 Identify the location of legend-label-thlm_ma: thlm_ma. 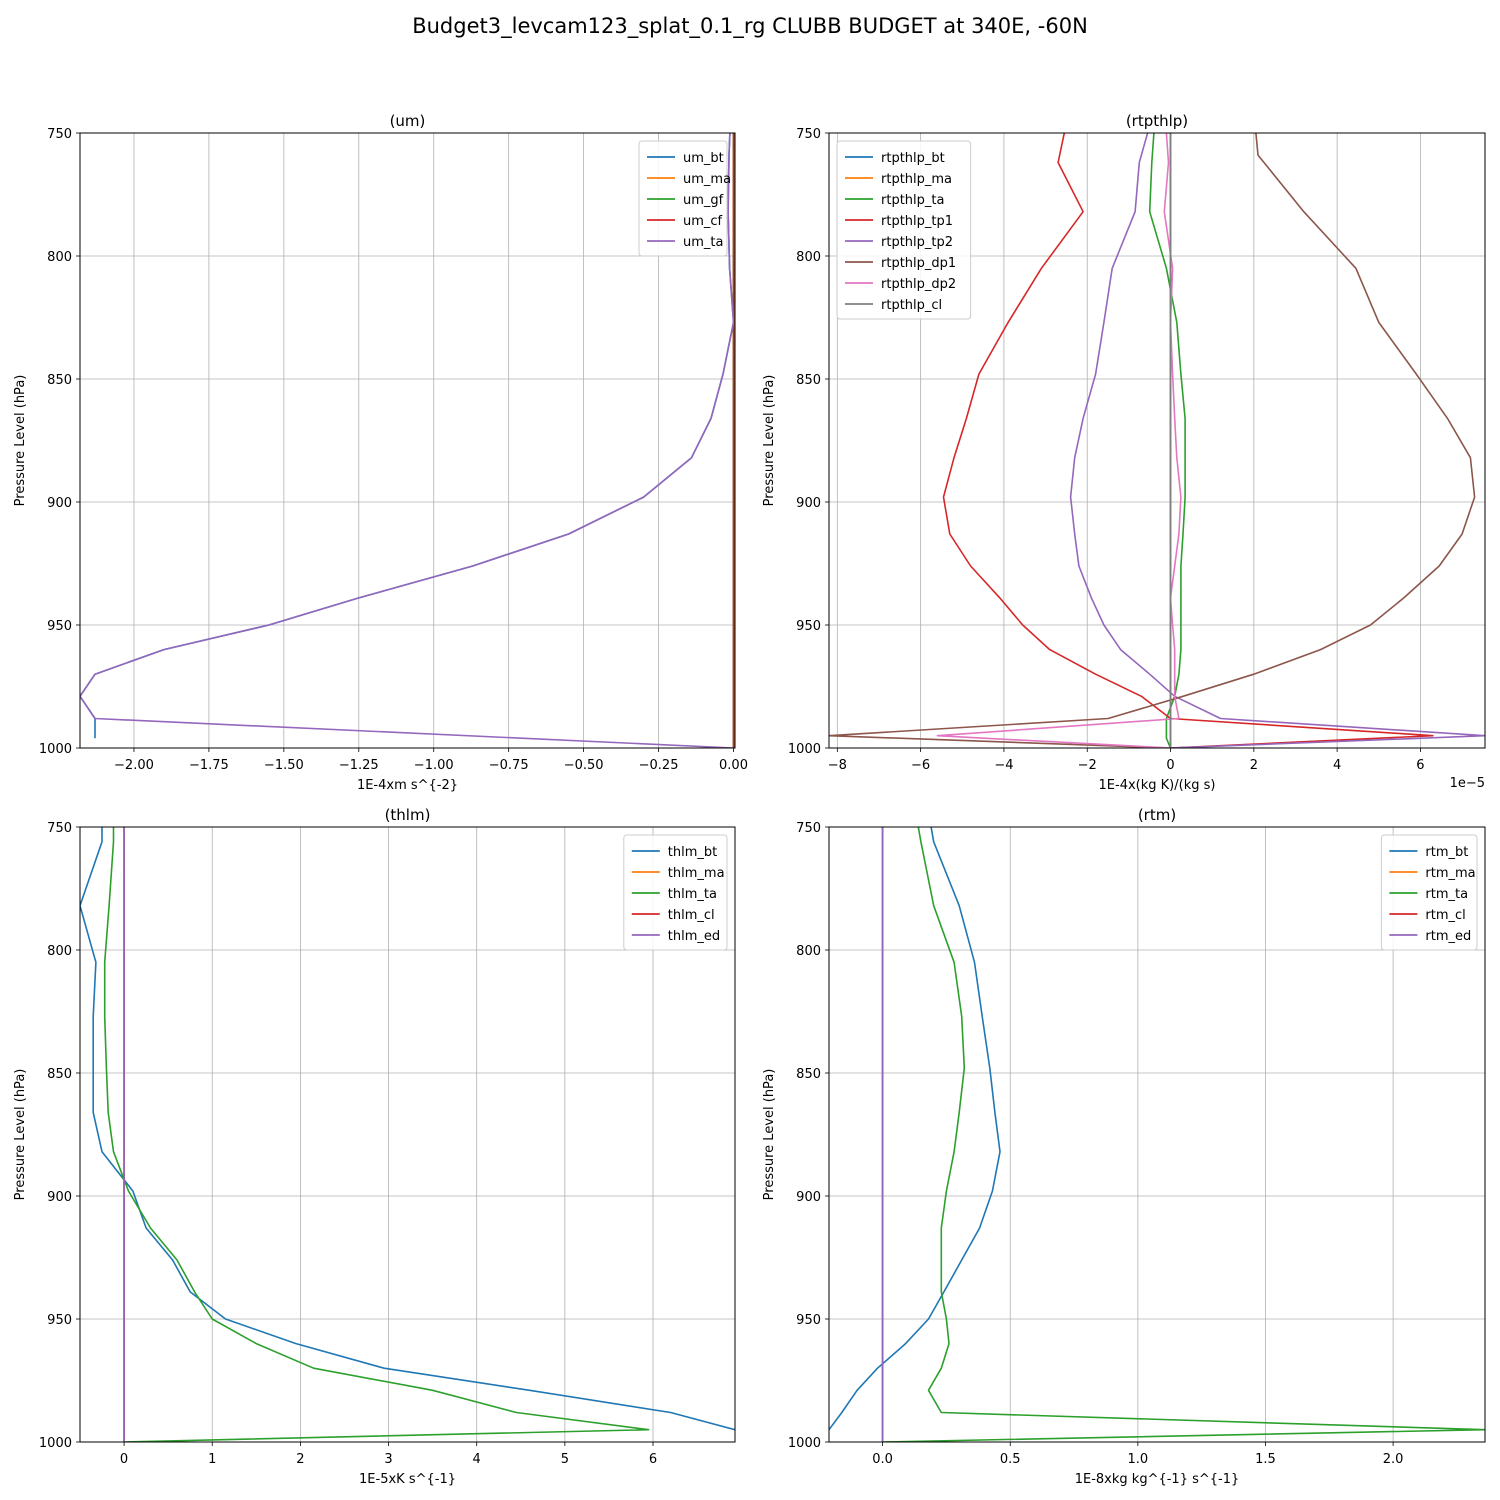
(696, 873).